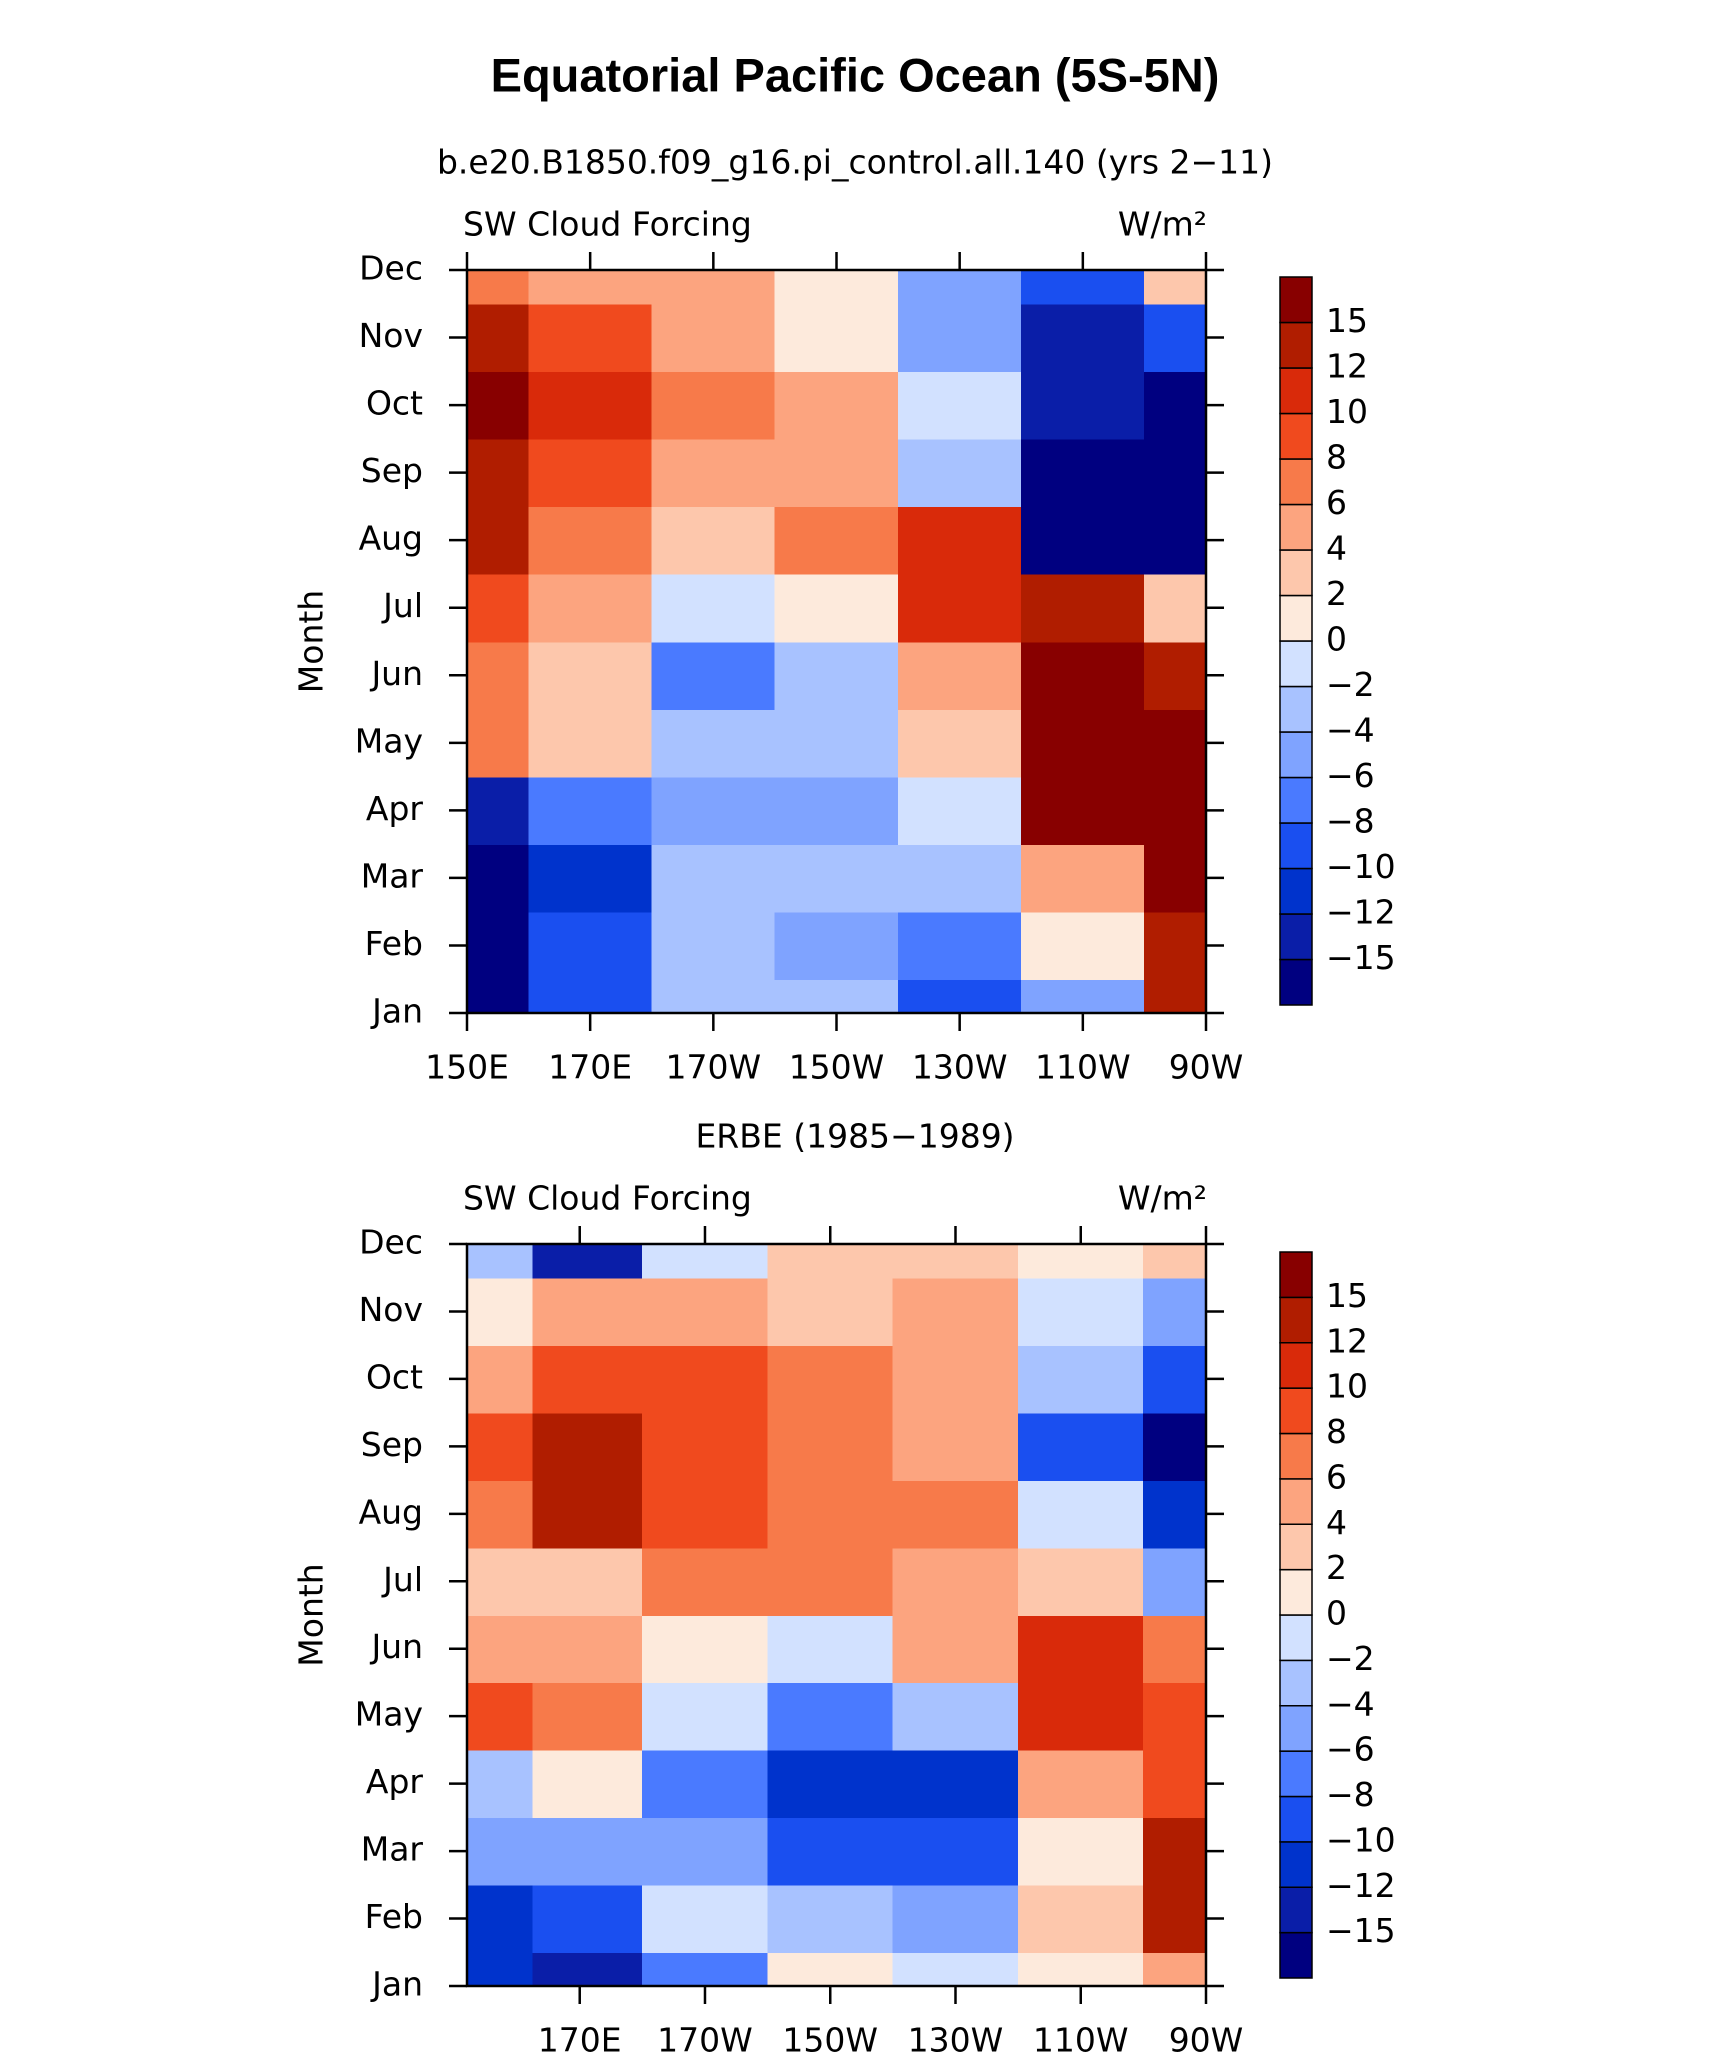 This screenshot has height=2062, width=1710. I want to click on colorbar-label: −8, so click(1350, 1794).